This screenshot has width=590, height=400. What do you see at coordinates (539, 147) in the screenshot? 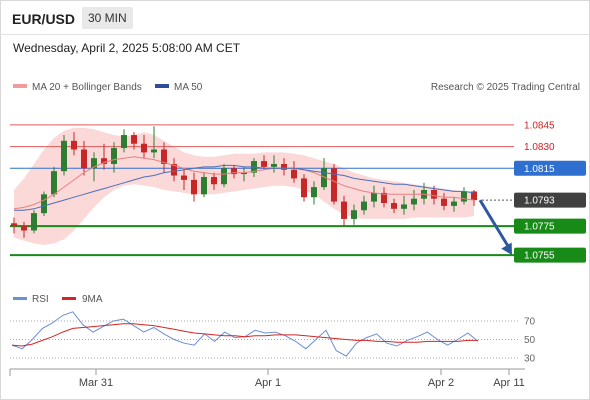
I see `resistance-label: 1.0830` at bounding box center [539, 147].